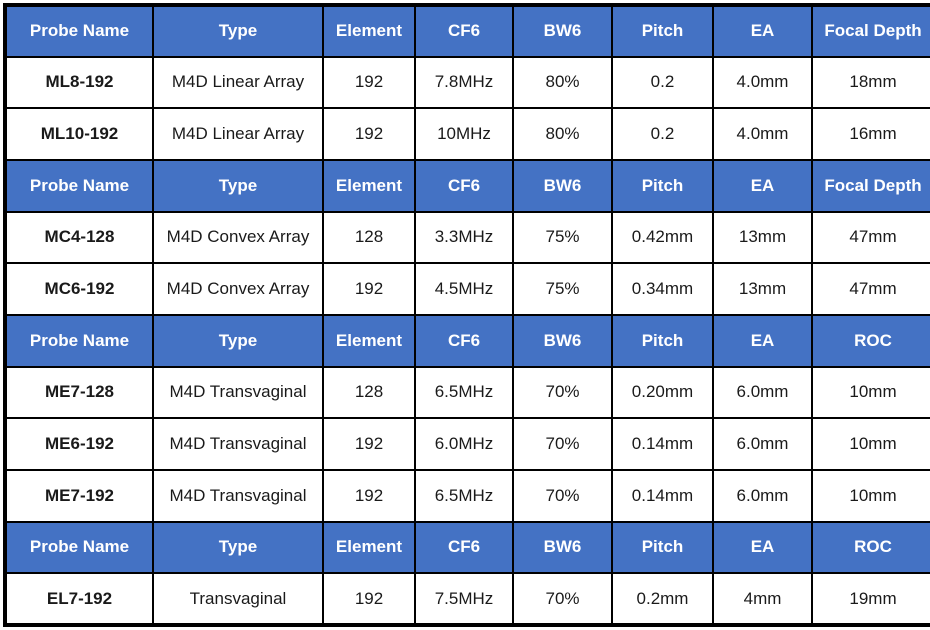 The height and width of the screenshot is (630, 930). What do you see at coordinates (79, 495) in the screenshot?
I see `probe-name-cell: ME7-192` at bounding box center [79, 495].